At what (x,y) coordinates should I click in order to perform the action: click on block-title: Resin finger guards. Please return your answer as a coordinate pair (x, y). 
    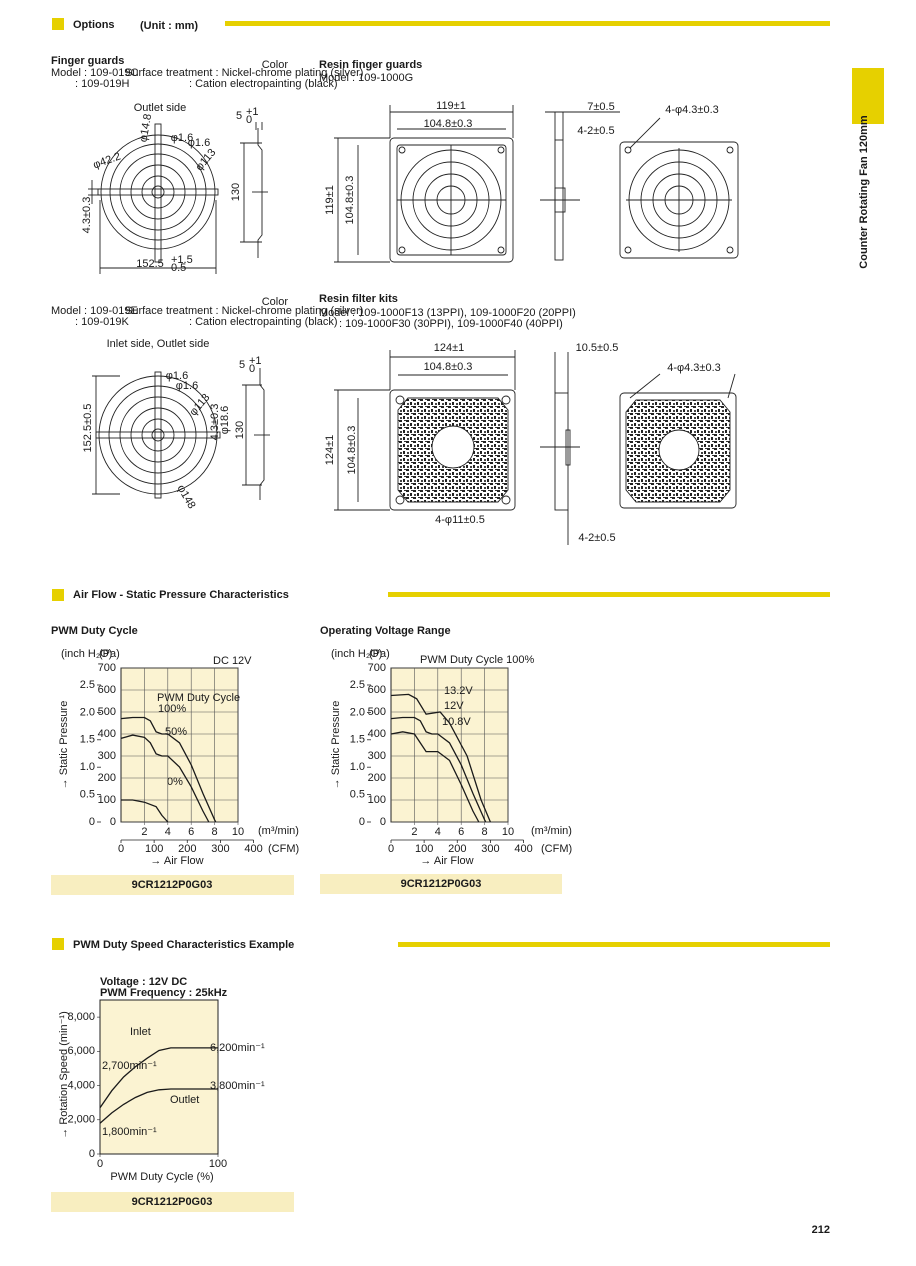
    Looking at the image, I should click on (370, 65).